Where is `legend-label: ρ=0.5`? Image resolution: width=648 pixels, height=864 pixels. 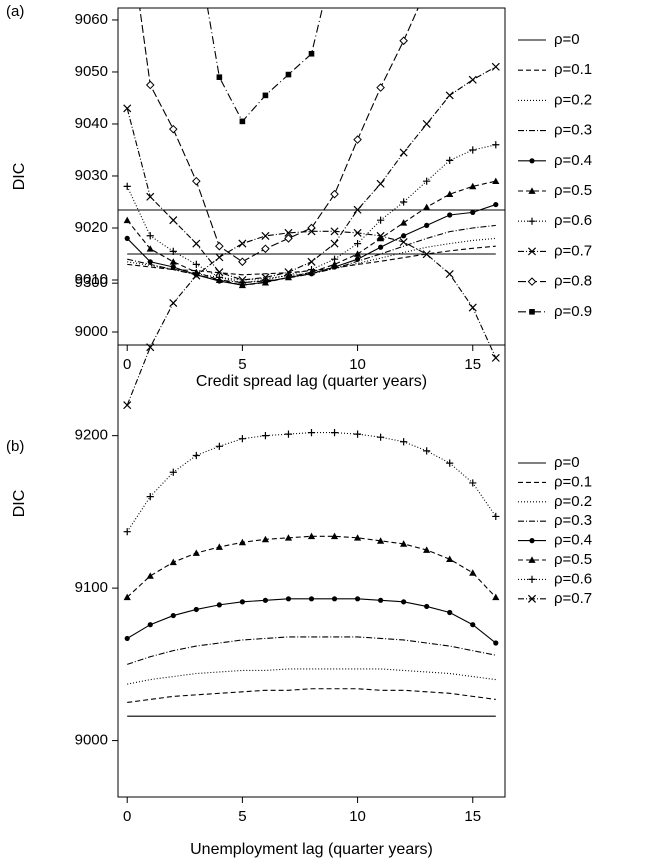 legend-label: ρ=0.5 is located at coordinates (573, 190).